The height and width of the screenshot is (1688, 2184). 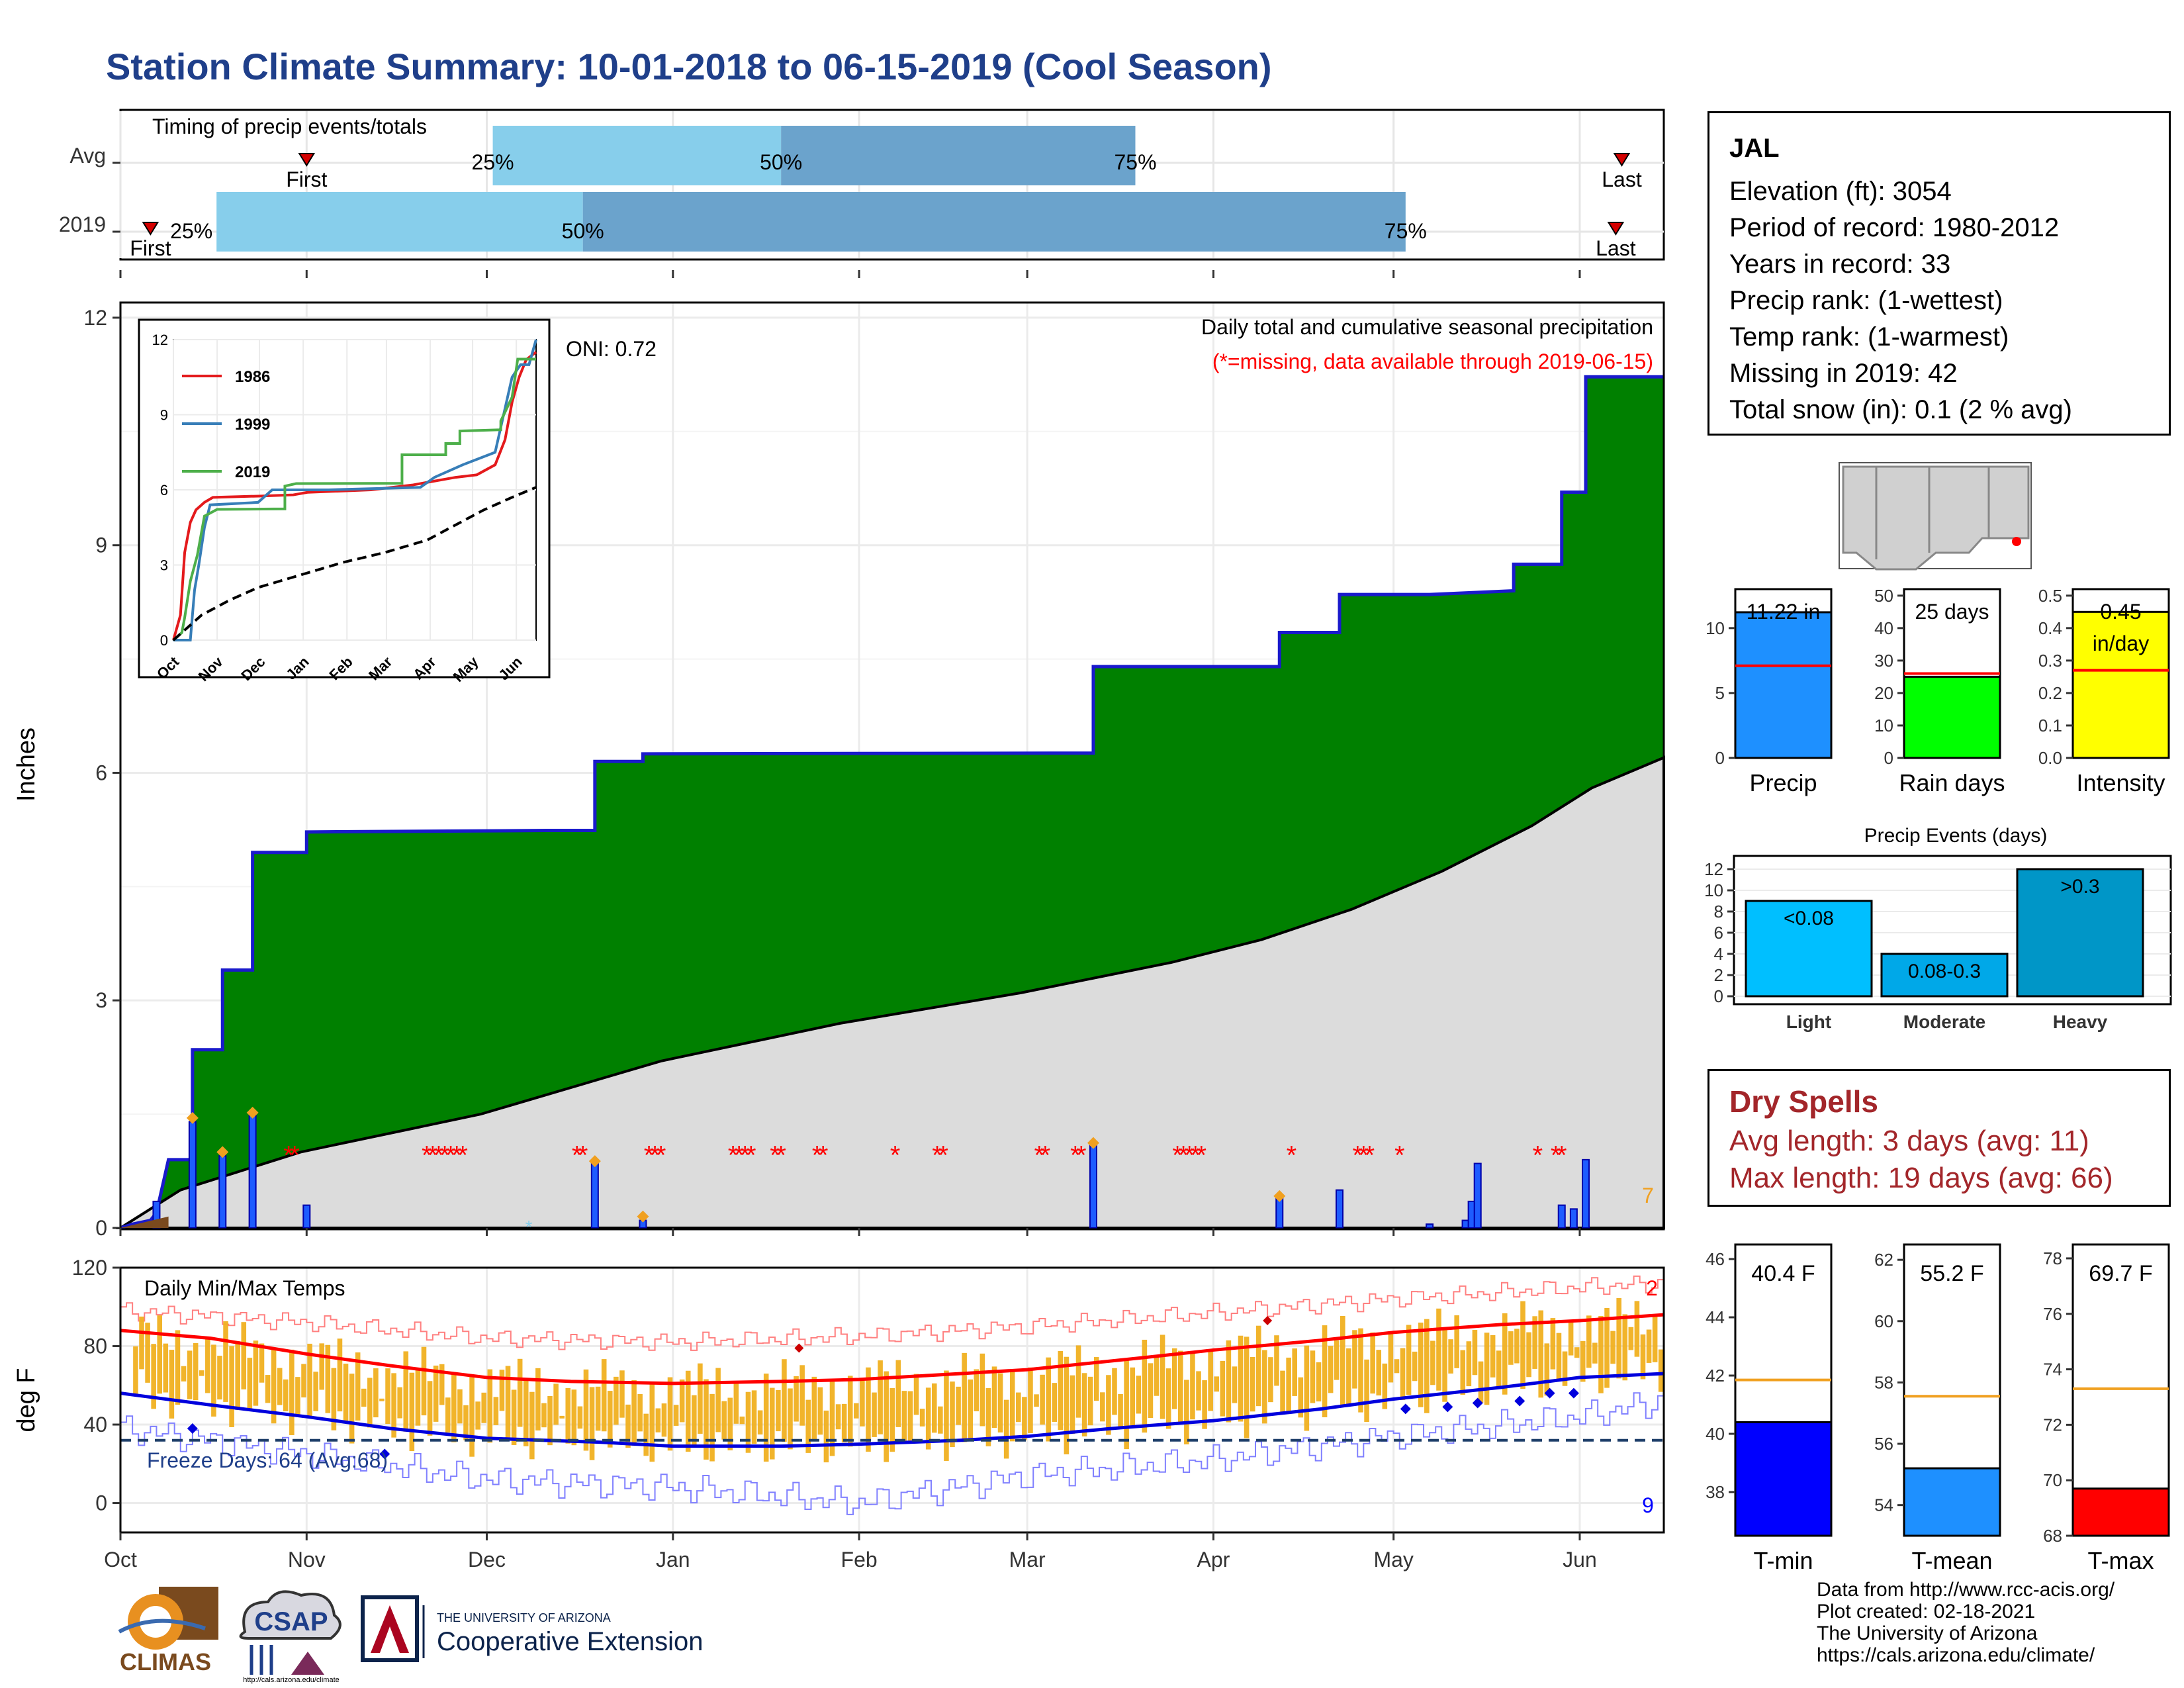 I want to click on tmax-count-label: 2, so click(x=1652, y=1288).